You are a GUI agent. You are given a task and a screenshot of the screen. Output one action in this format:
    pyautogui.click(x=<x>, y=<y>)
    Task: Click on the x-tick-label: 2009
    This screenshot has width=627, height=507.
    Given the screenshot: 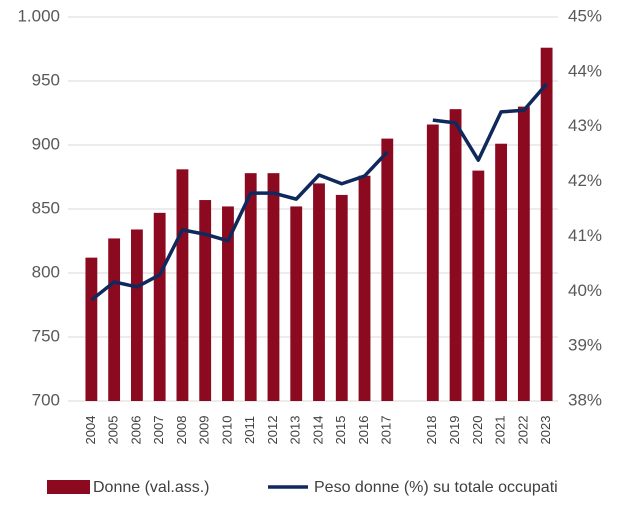 What is the action you would take?
    pyautogui.click(x=204, y=430)
    